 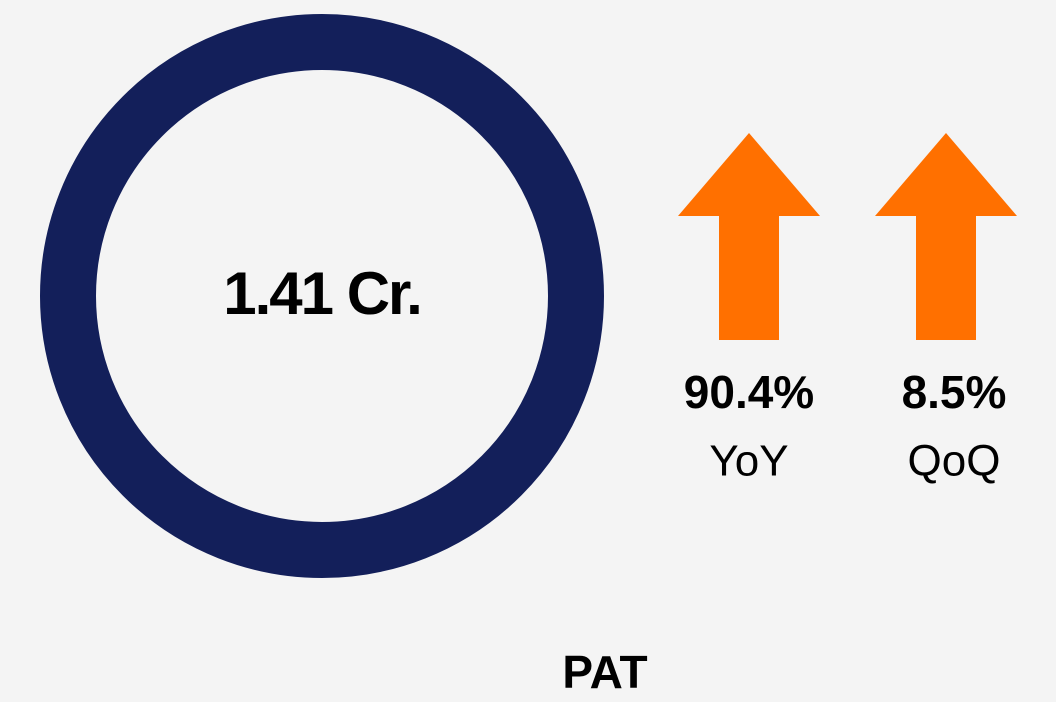 I want to click on change-value: 90.4%, so click(x=749, y=392).